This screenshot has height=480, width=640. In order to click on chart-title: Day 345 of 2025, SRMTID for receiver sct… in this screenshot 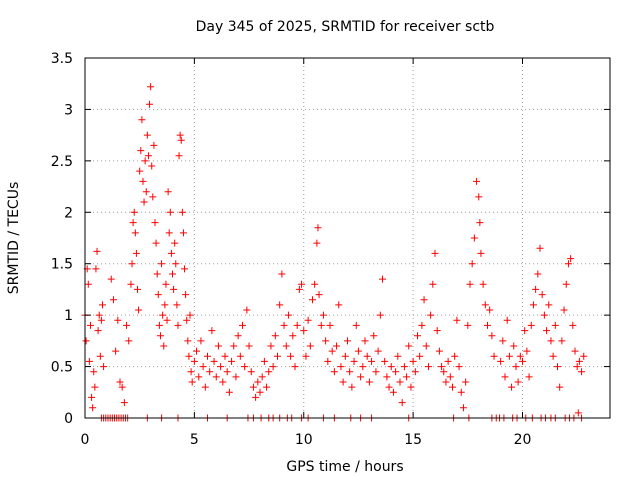, I will do `click(345, 27)`.